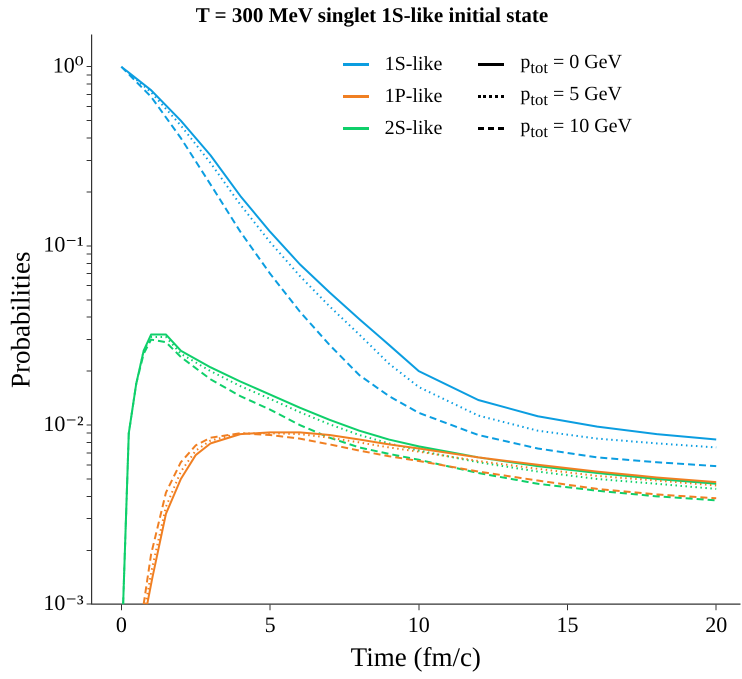 The width and height of the screenshot is (742, 679). I want to click on legend-label: 1S-like, so click(413, 64).